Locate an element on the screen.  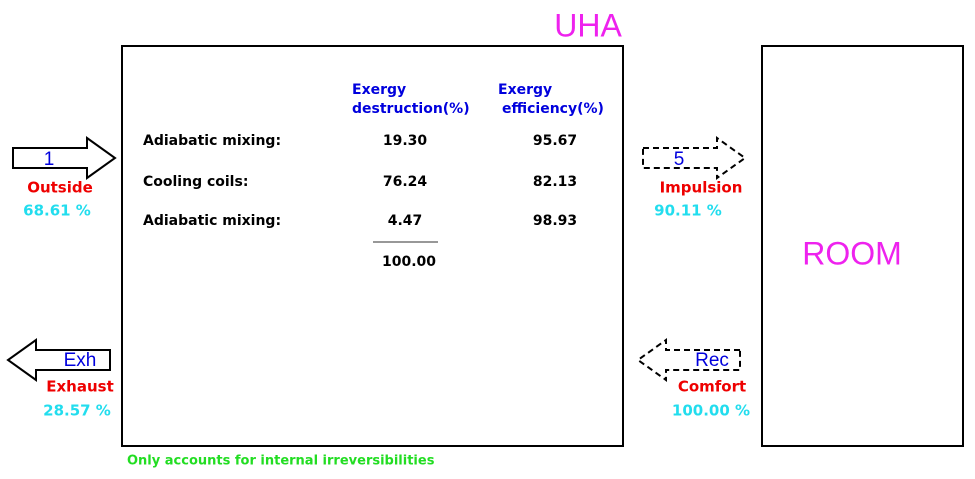
stream-name: Exhaust is located at coordinates (80, 387).